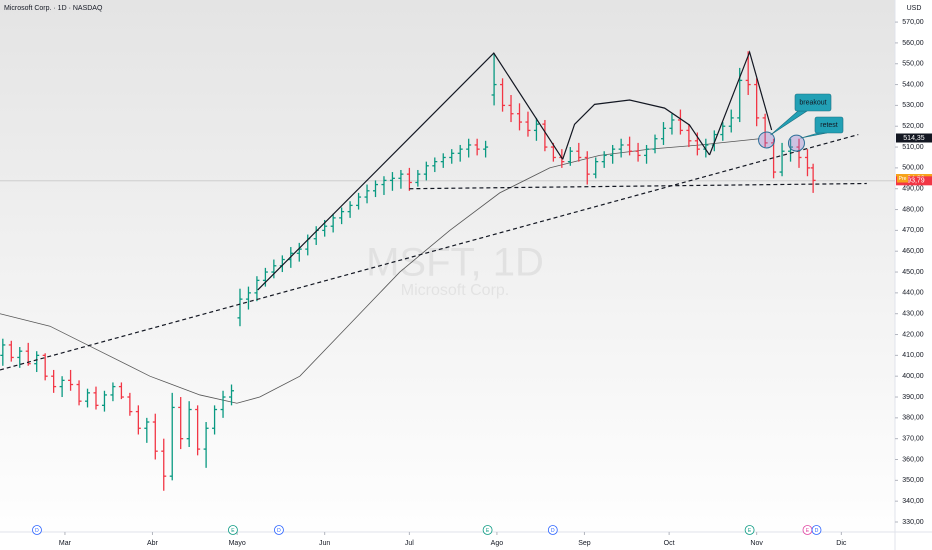 Image resolution: width=932 pixels, height=550 pixels. Describe the element at coordinates (497, 543) in the screenshot. I see `x-tick-label: Ago` at that location.